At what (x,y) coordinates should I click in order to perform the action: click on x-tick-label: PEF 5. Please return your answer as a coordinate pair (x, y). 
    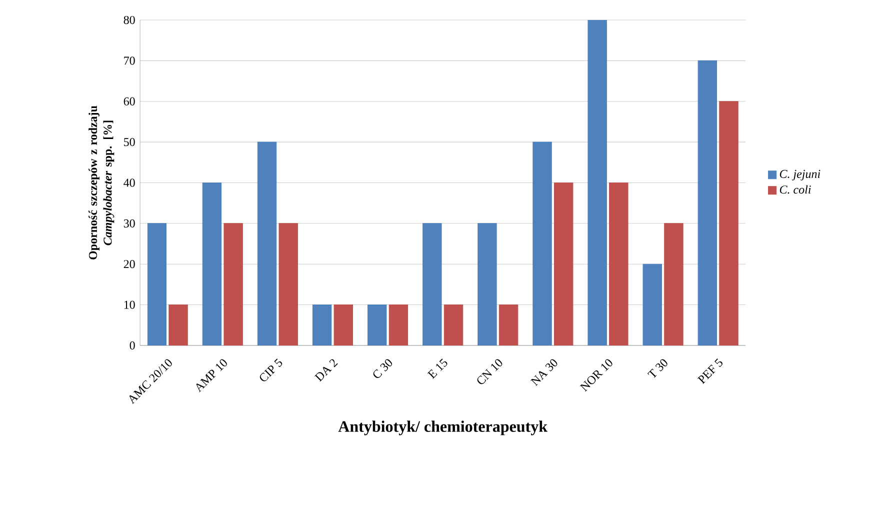
    Looking at the image, I should click on (709, 371).